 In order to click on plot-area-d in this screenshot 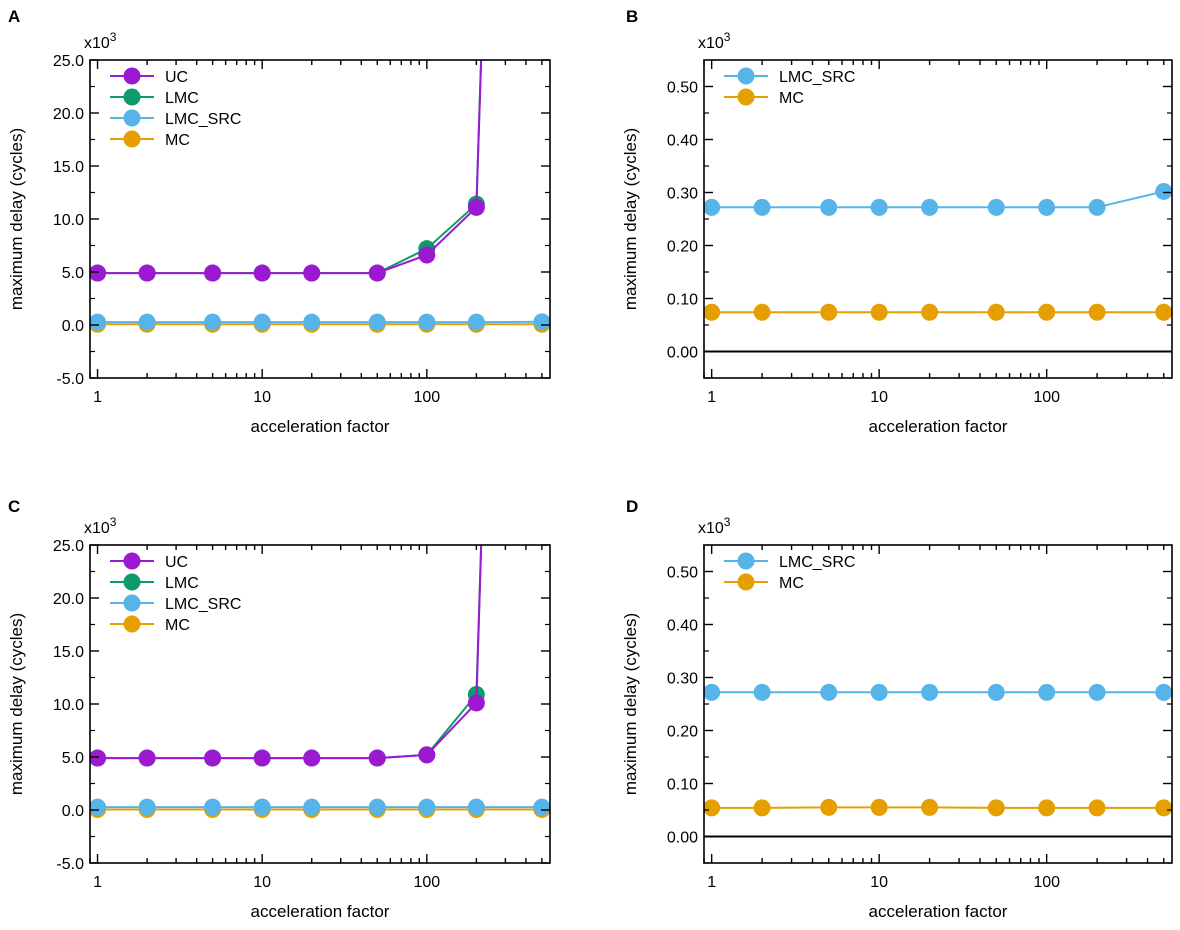, I will do `click(937, 750)`.